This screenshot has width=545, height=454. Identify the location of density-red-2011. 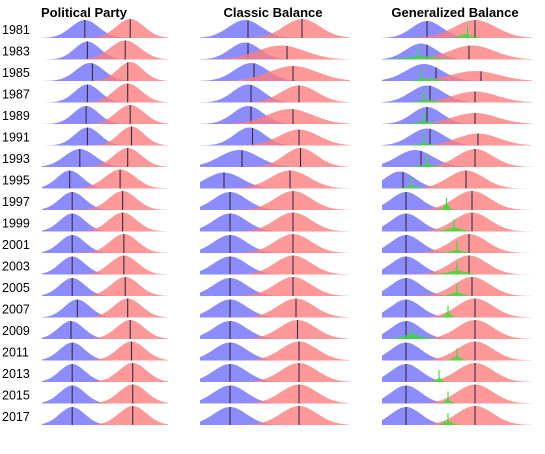
(105, 351).